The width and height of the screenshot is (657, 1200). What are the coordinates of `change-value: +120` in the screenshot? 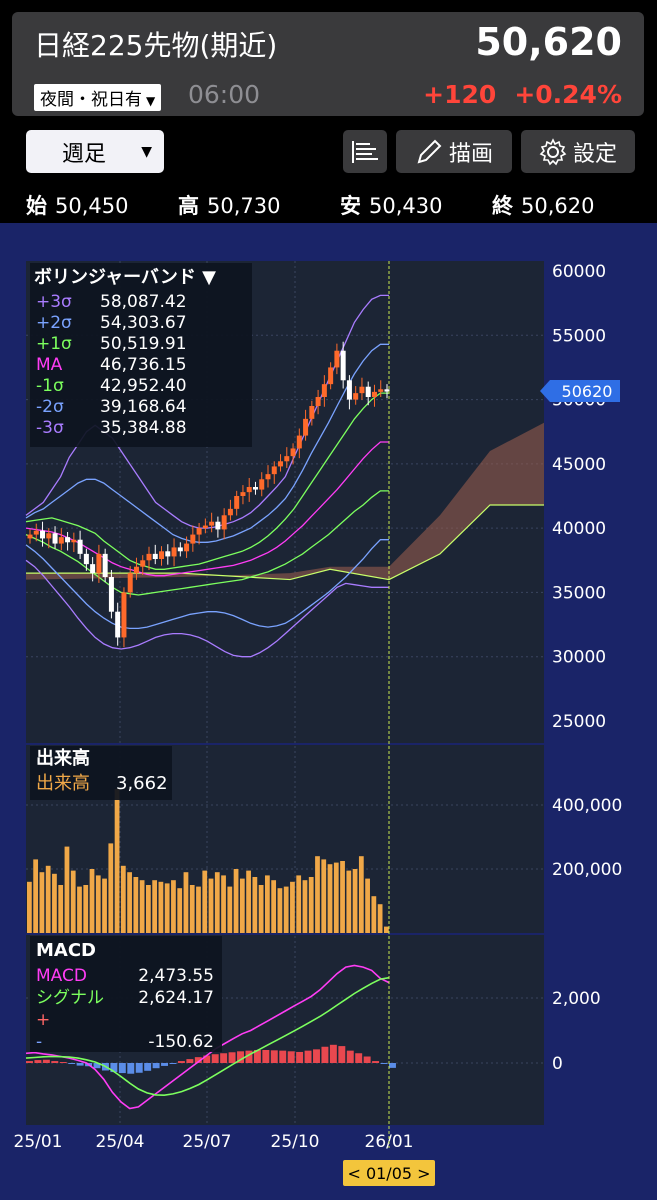 It's located at (460, 94).